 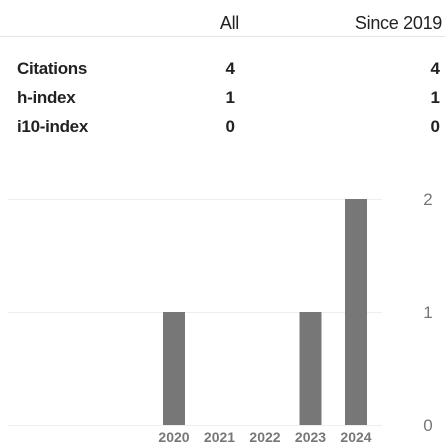 What do you see at coordinates (52, 68) in the screenshot?
I see `metric-label: Citations` at bounding box center [52, 68].